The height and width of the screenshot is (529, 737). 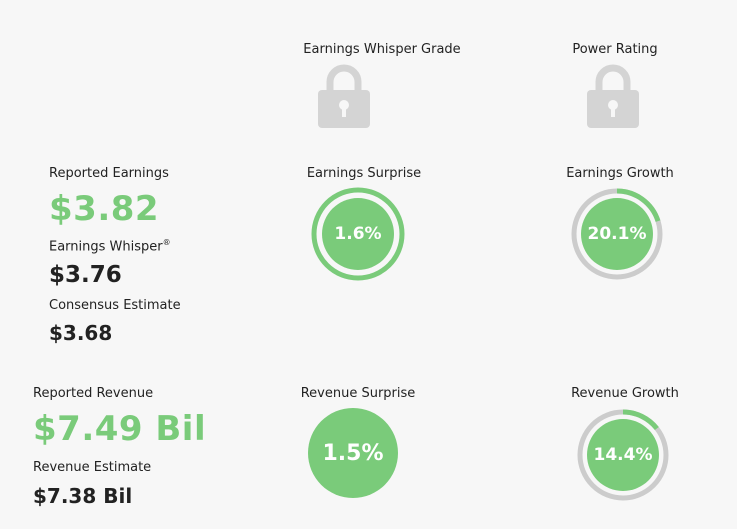 I want to click on revenue-surprise-value: 1.5%, so click(x=353, y=453).